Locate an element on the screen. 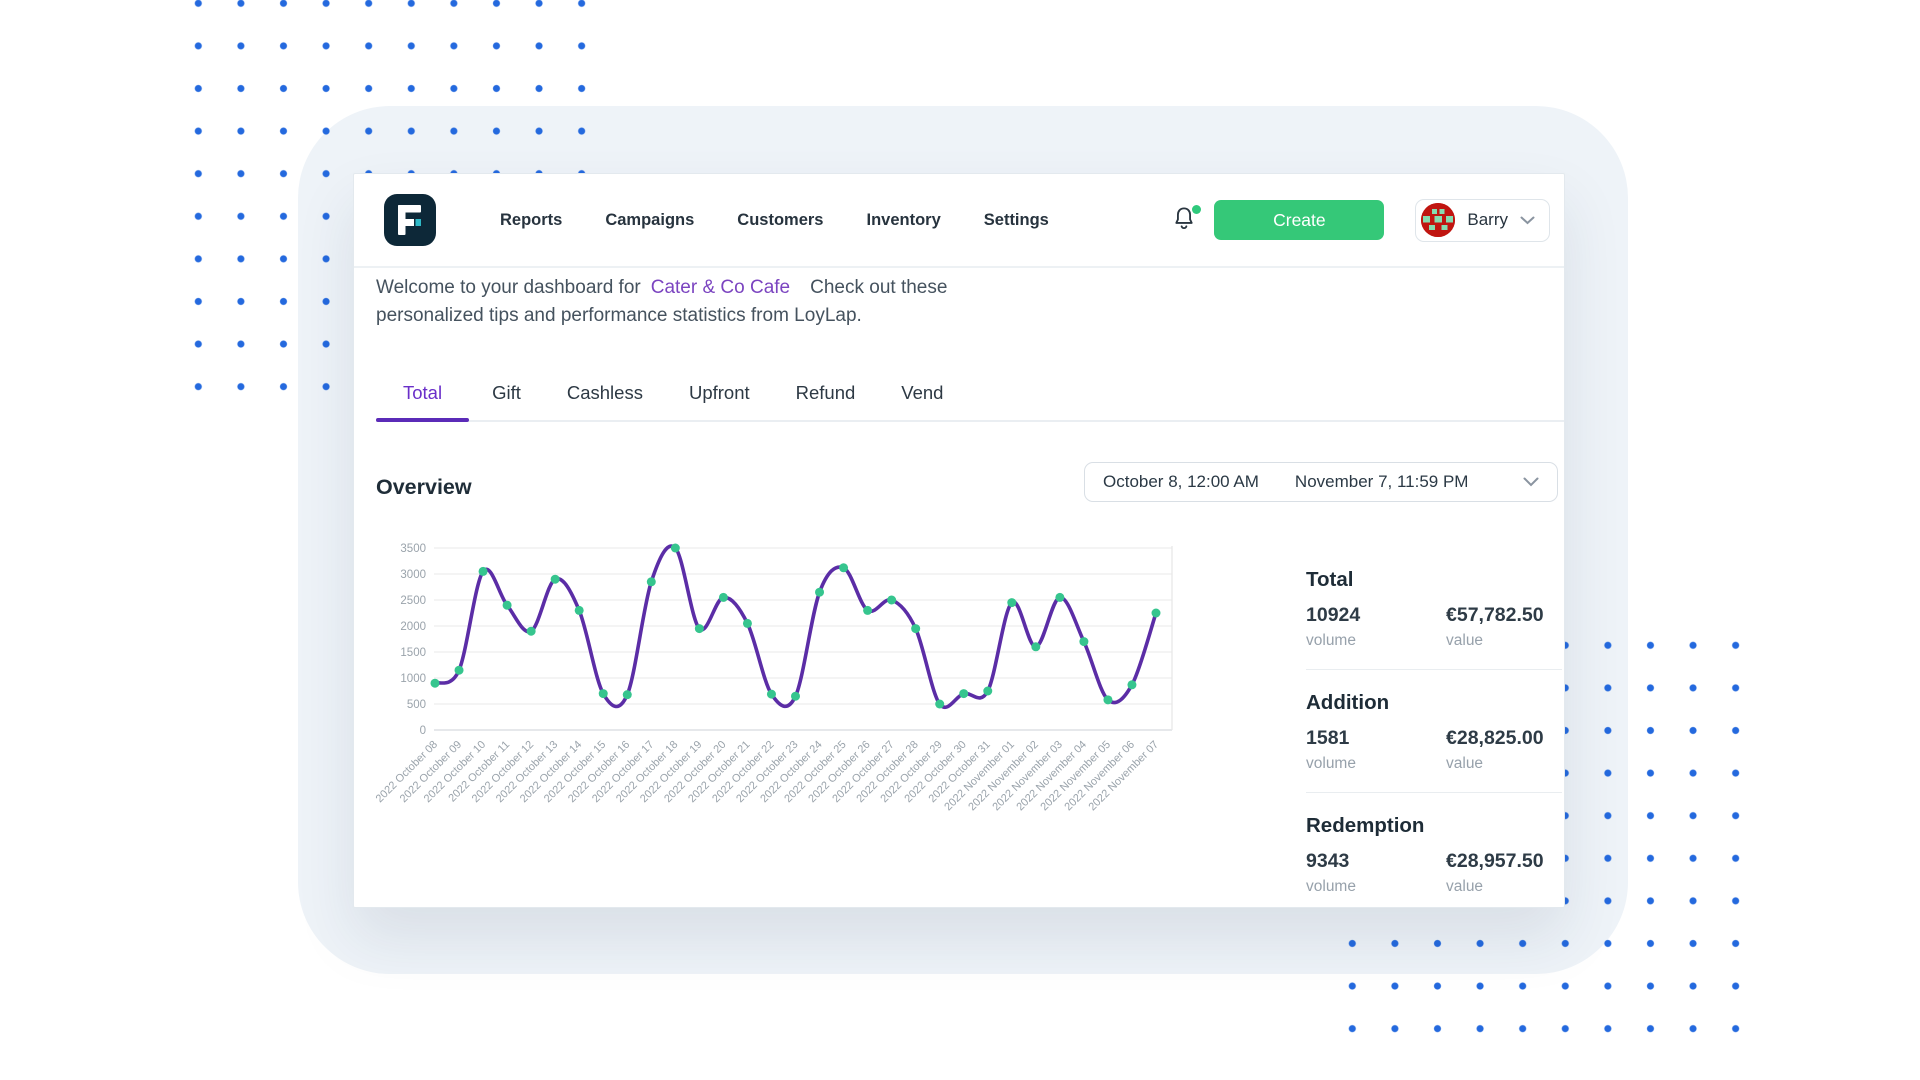  nav-item-settings: Settings is located at coordinates (1016, 219).